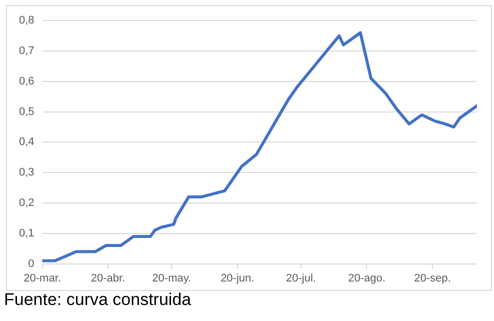 The height and width of the screenshot is (321, 494). What do you see at coordinates (26, 20) in the screenshot?
I see `y-tick-label: 0,8` at bounding box center [26, 20].